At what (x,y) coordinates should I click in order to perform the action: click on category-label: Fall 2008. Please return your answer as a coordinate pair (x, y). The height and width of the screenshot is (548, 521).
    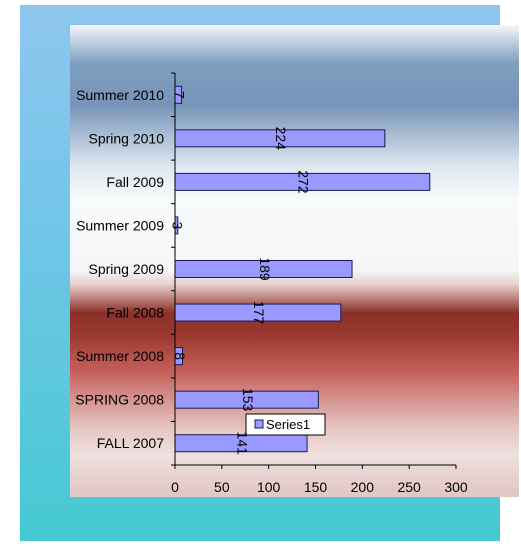
    Looking at the image, I should click on (135, 313).